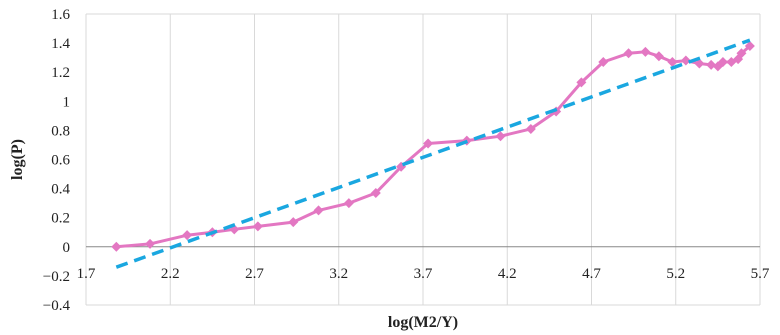  I want to click on y-tick-label: −0.4, so click(57, 306).